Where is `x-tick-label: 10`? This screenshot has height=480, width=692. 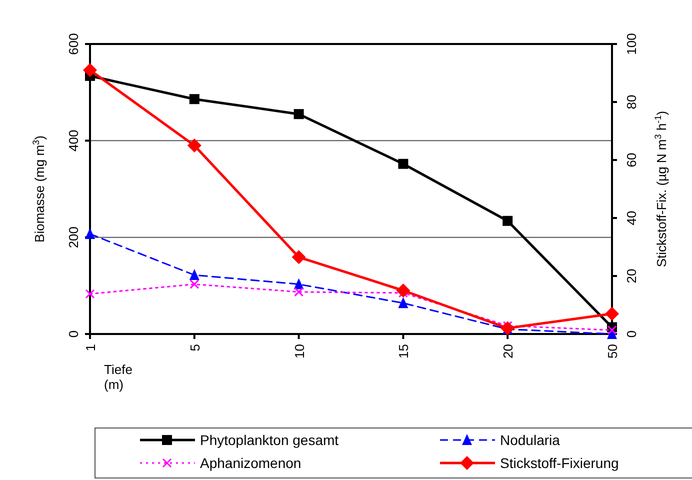 x-tick-label: 10 is located at coordinates (299, 351).